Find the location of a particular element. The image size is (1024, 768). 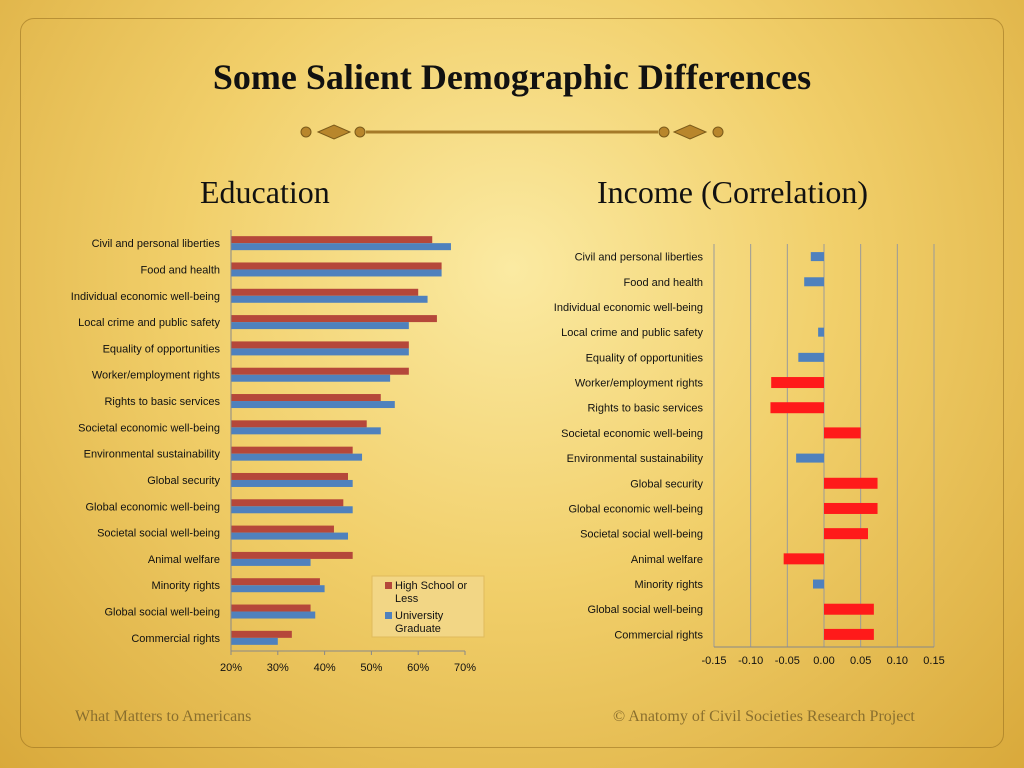

edu-x-tick-label: 70% is located at coordinates (465, 668).